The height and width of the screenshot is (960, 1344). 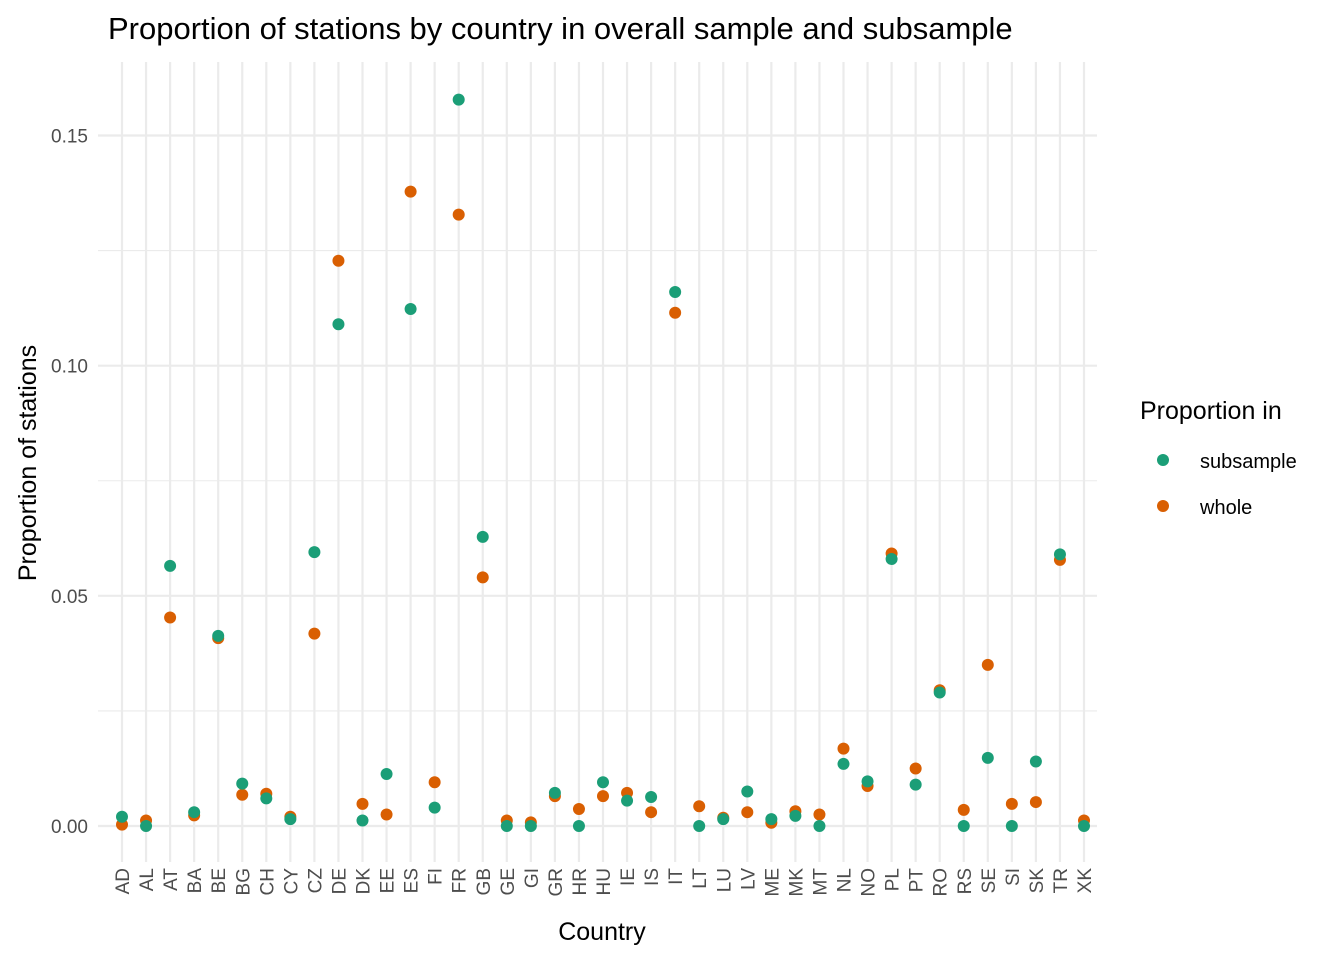 I want to click on point-subsample-TR, so click(x=1059, y=554).